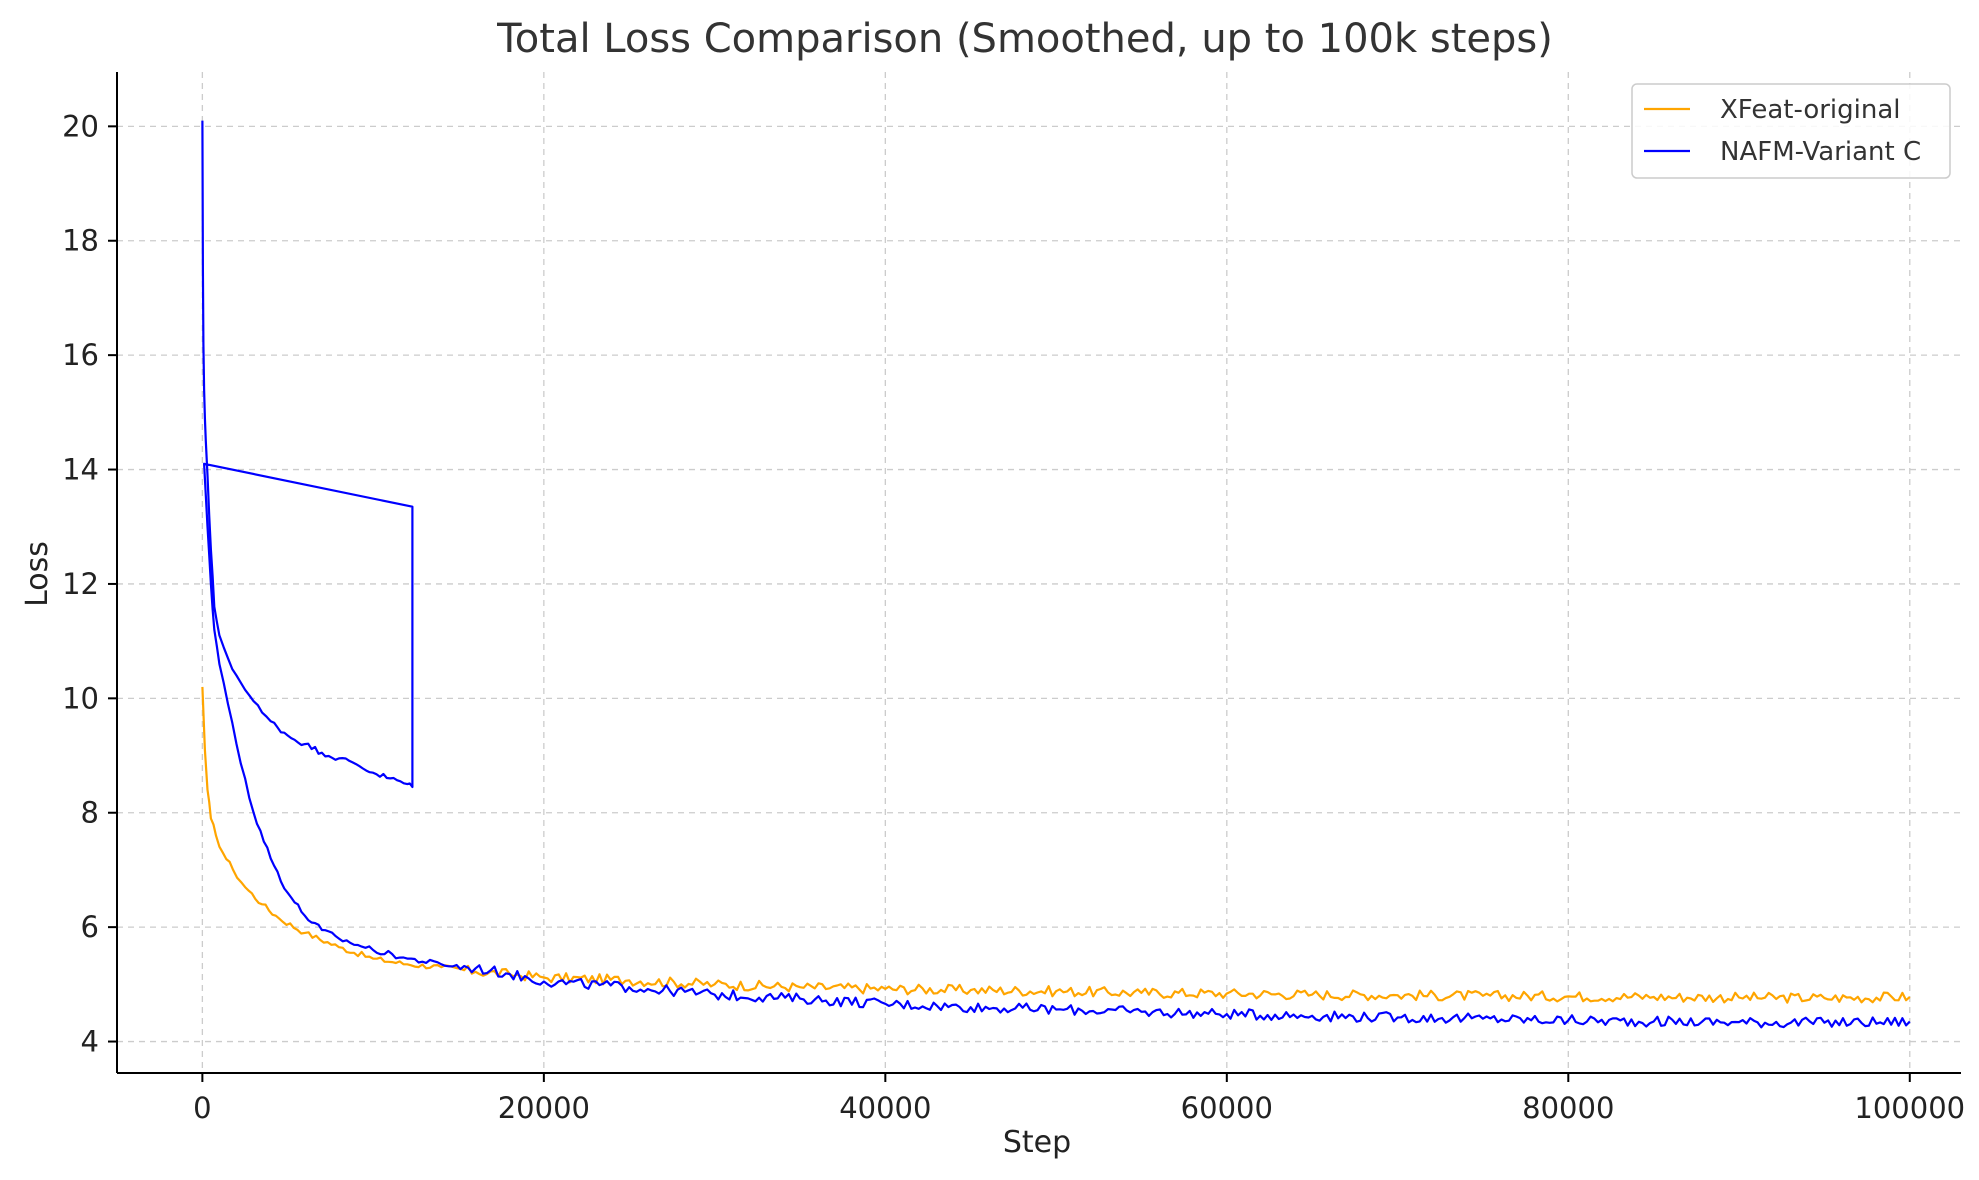 The width and height of the screenshot is (1979, 1180). Describe the element at coordinates (80, 584) in the screenshot. I see `y-tick-label: 12` at that location.